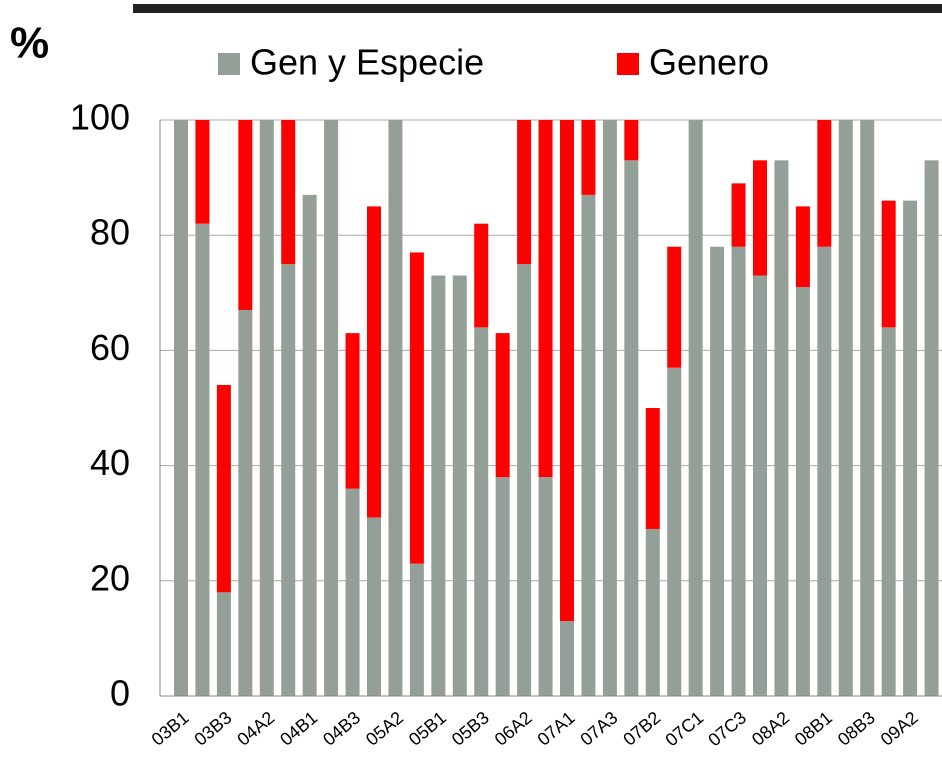 This screenshot has width=942, height=772. I want to click on x-tick-label: 06A2, so click(513, 728).